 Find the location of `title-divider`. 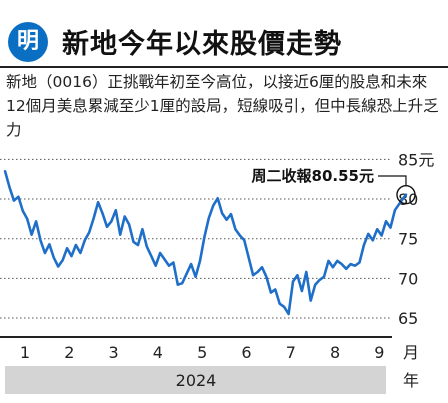

title-divider is located at coordinates (224, 67).